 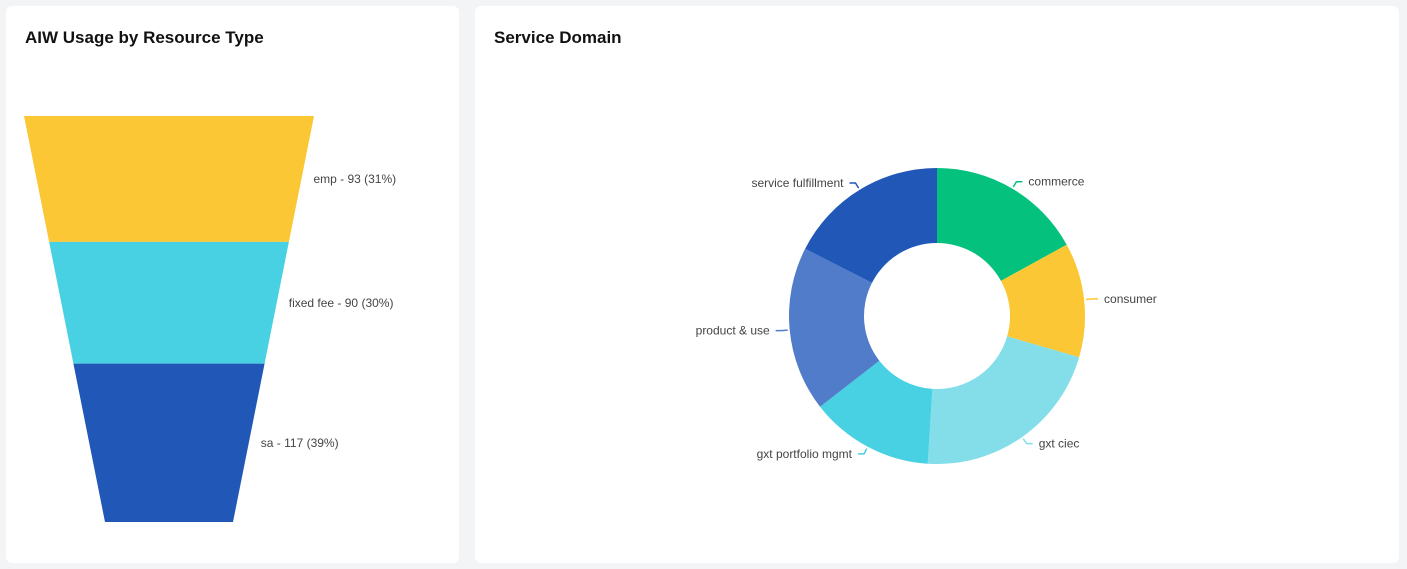 What do you see at coordinates (354, 179) in the screenshot?
I see `funnel-label-emp: emp - 93 (31%)` at bounding box center [354, 179].